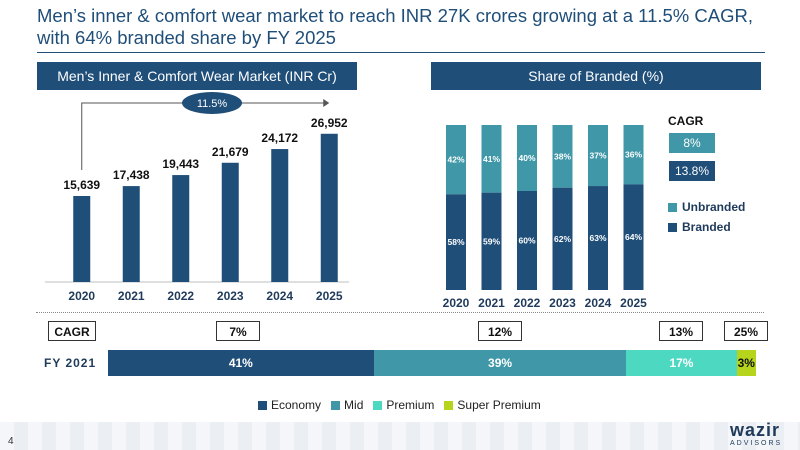  I want to click on unbranded-label-2022: 40%, so click(526, 158).